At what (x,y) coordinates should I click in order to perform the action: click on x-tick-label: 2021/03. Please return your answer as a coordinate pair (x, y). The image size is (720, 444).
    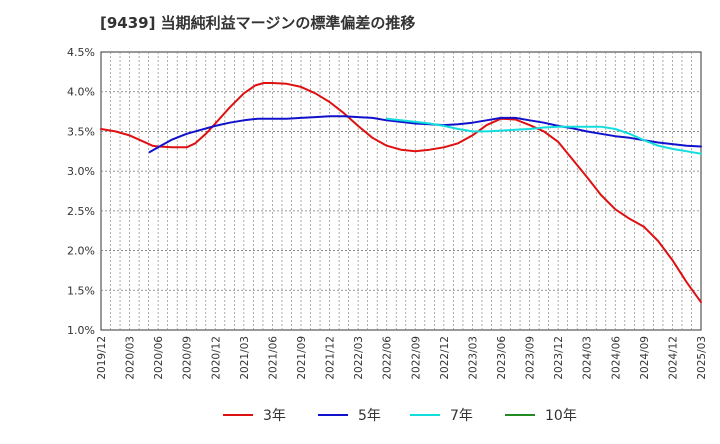
    Looking at the image, I should click on (245, 358).